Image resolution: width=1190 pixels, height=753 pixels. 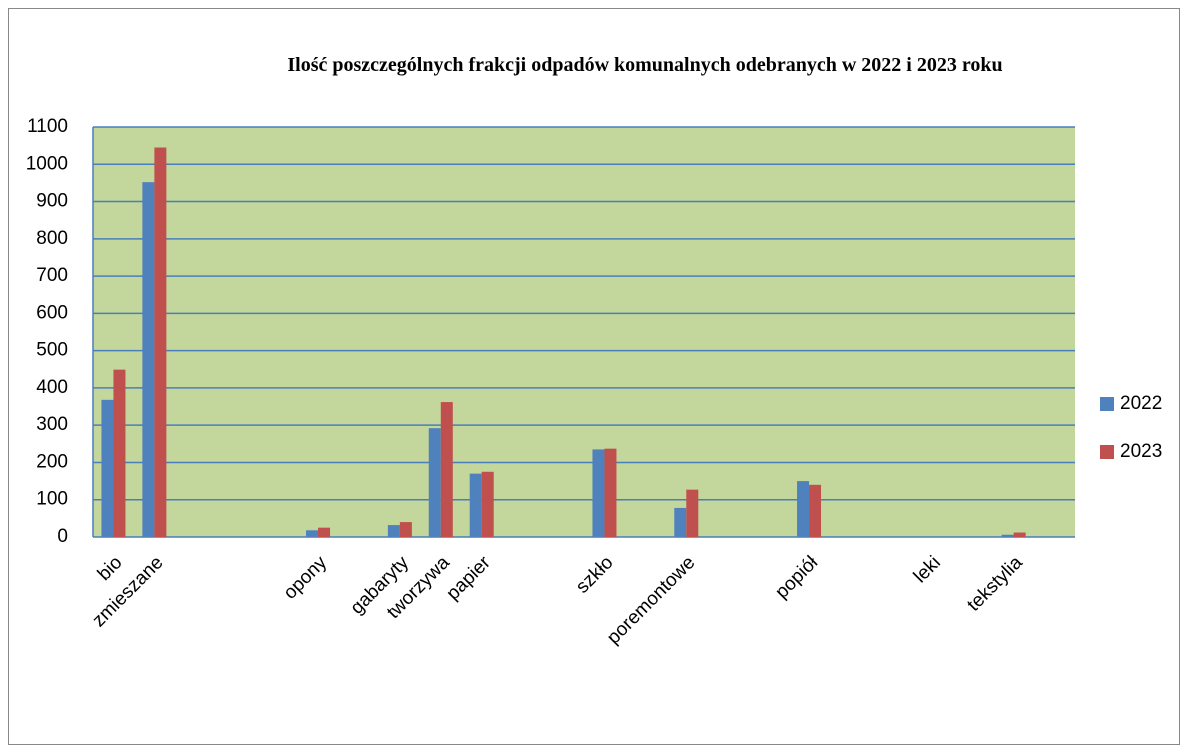 What do you see at coordinates (306, 578) in the screenshot?
I see `x-tick-label: opony` at bounding box center [306, 578].